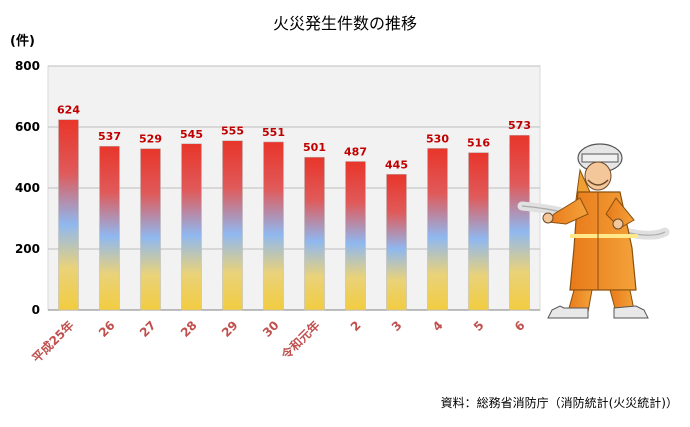 This screenshot has width=690, height=427. Describe the element at coordinates (438, 326) in the screenshot. I see `category-label: 4` at that location.